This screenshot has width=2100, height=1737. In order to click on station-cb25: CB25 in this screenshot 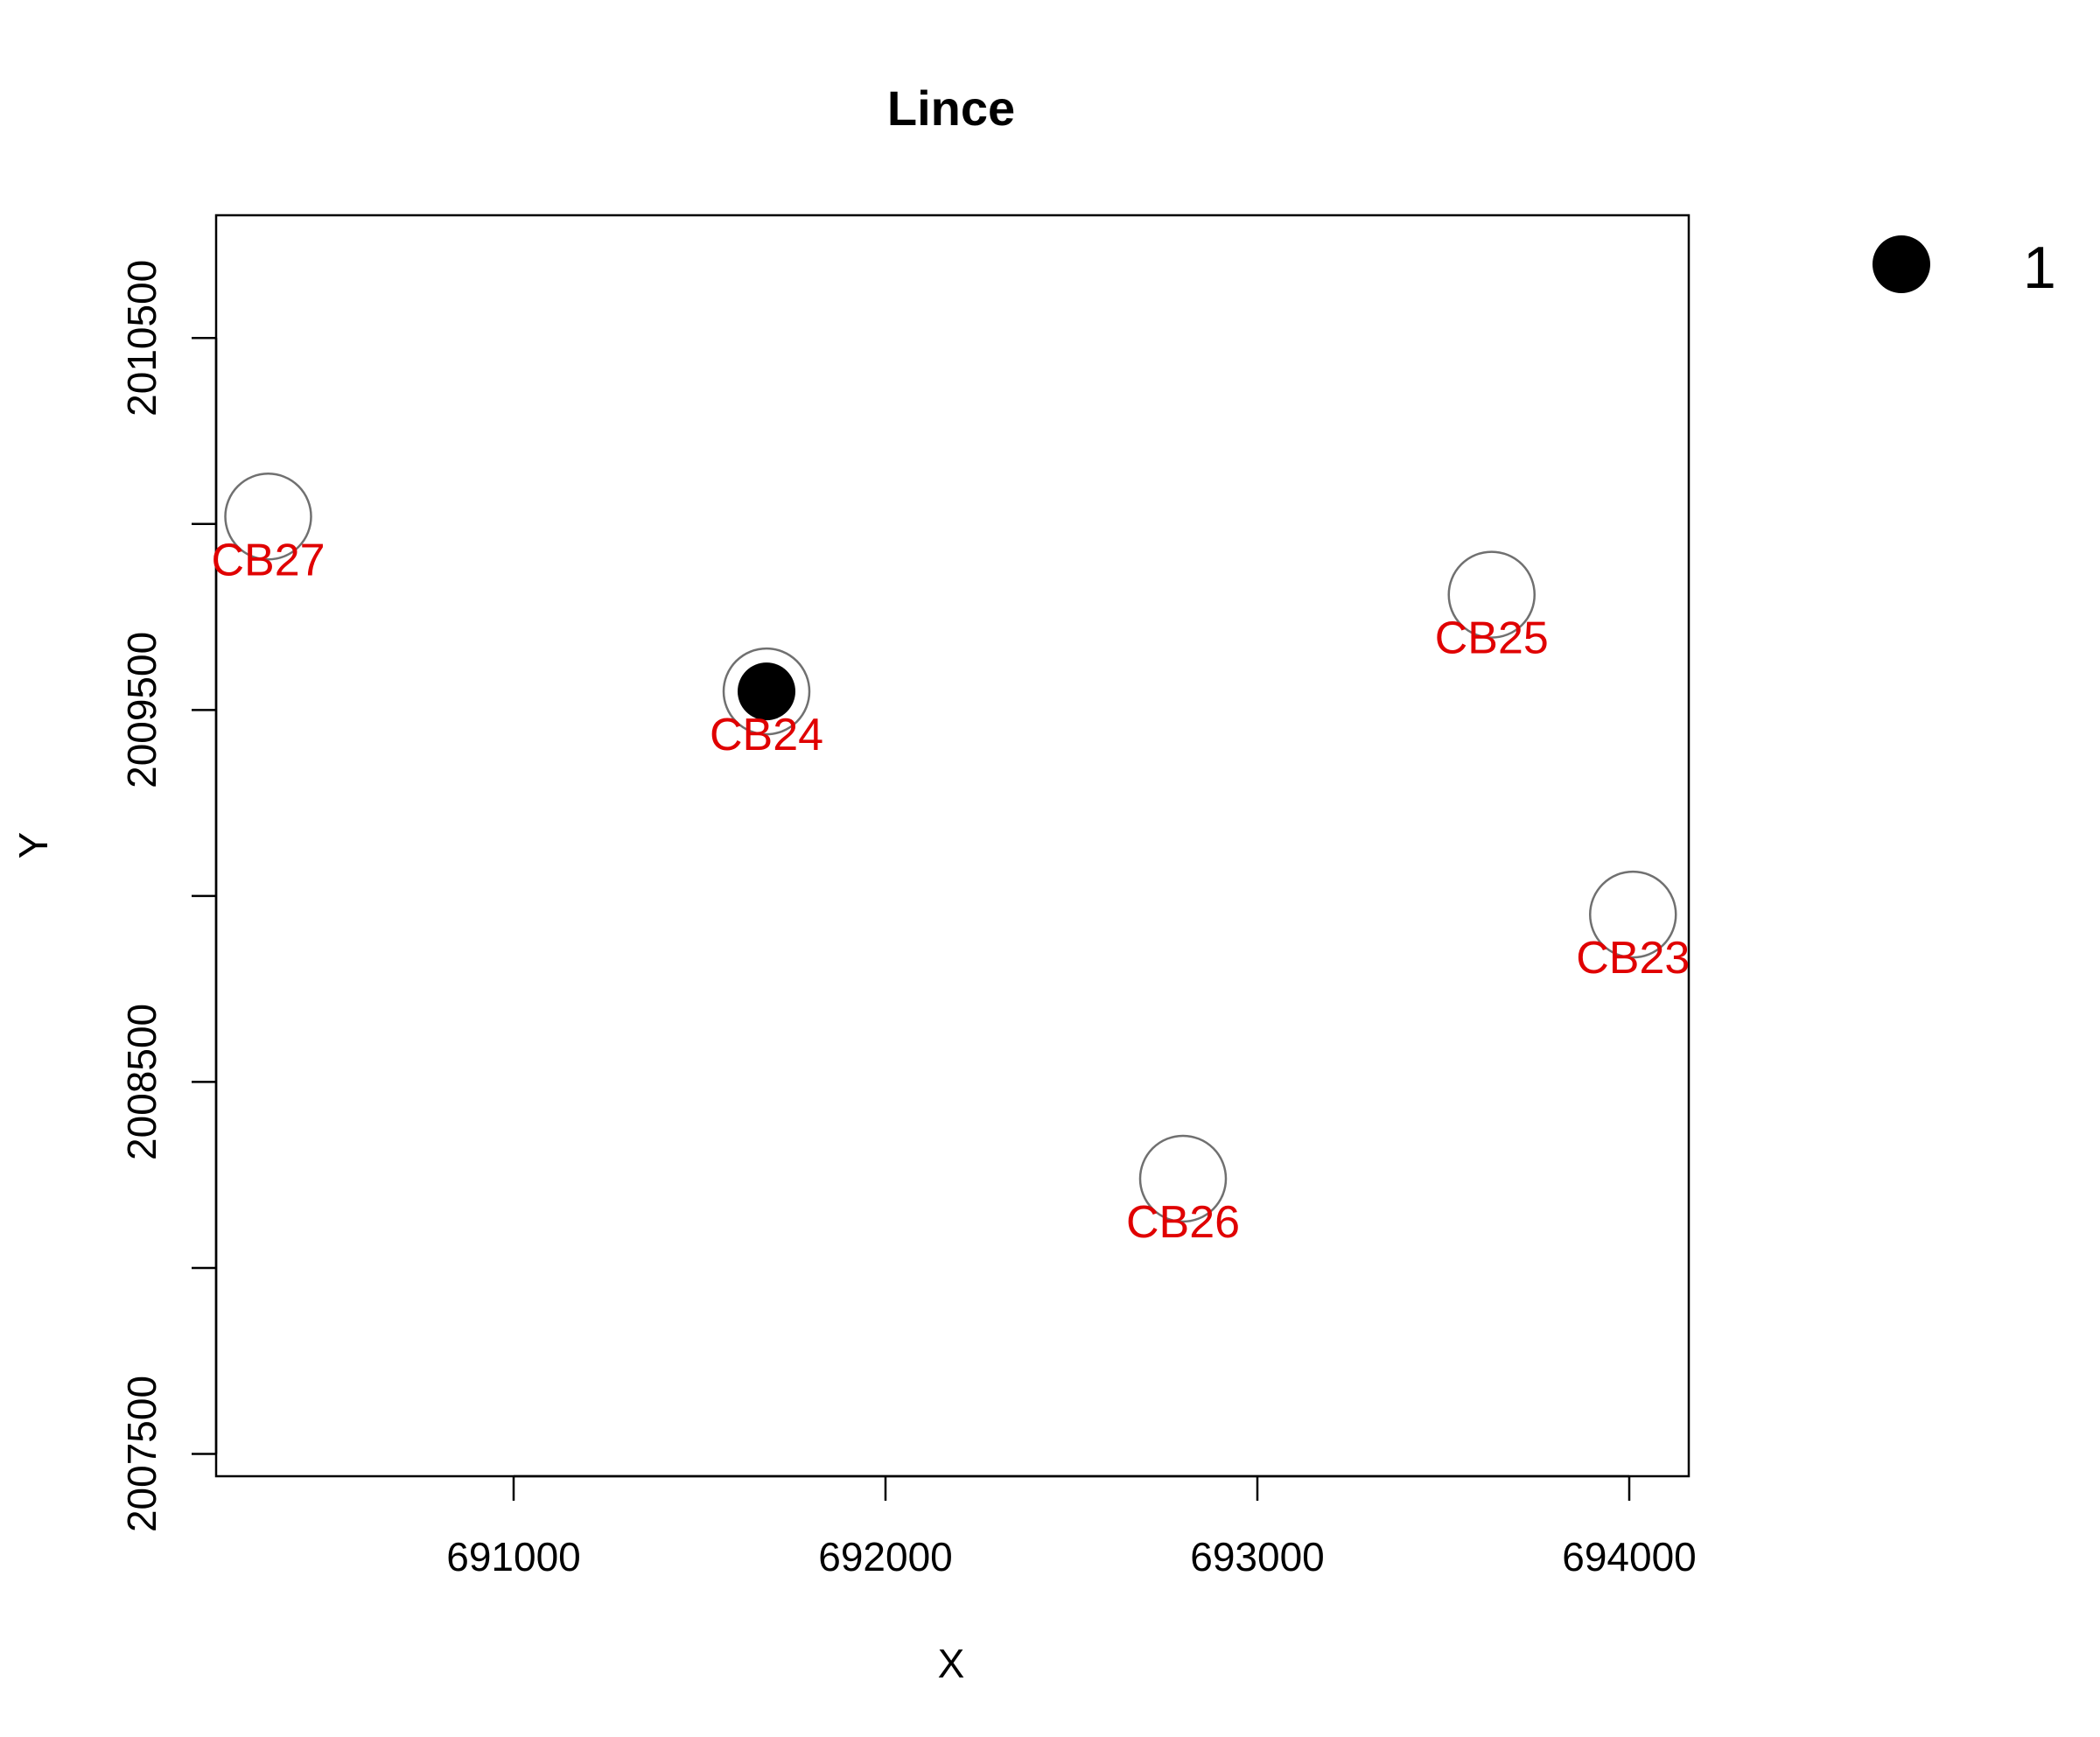, I will do `click(1492, 607)`.